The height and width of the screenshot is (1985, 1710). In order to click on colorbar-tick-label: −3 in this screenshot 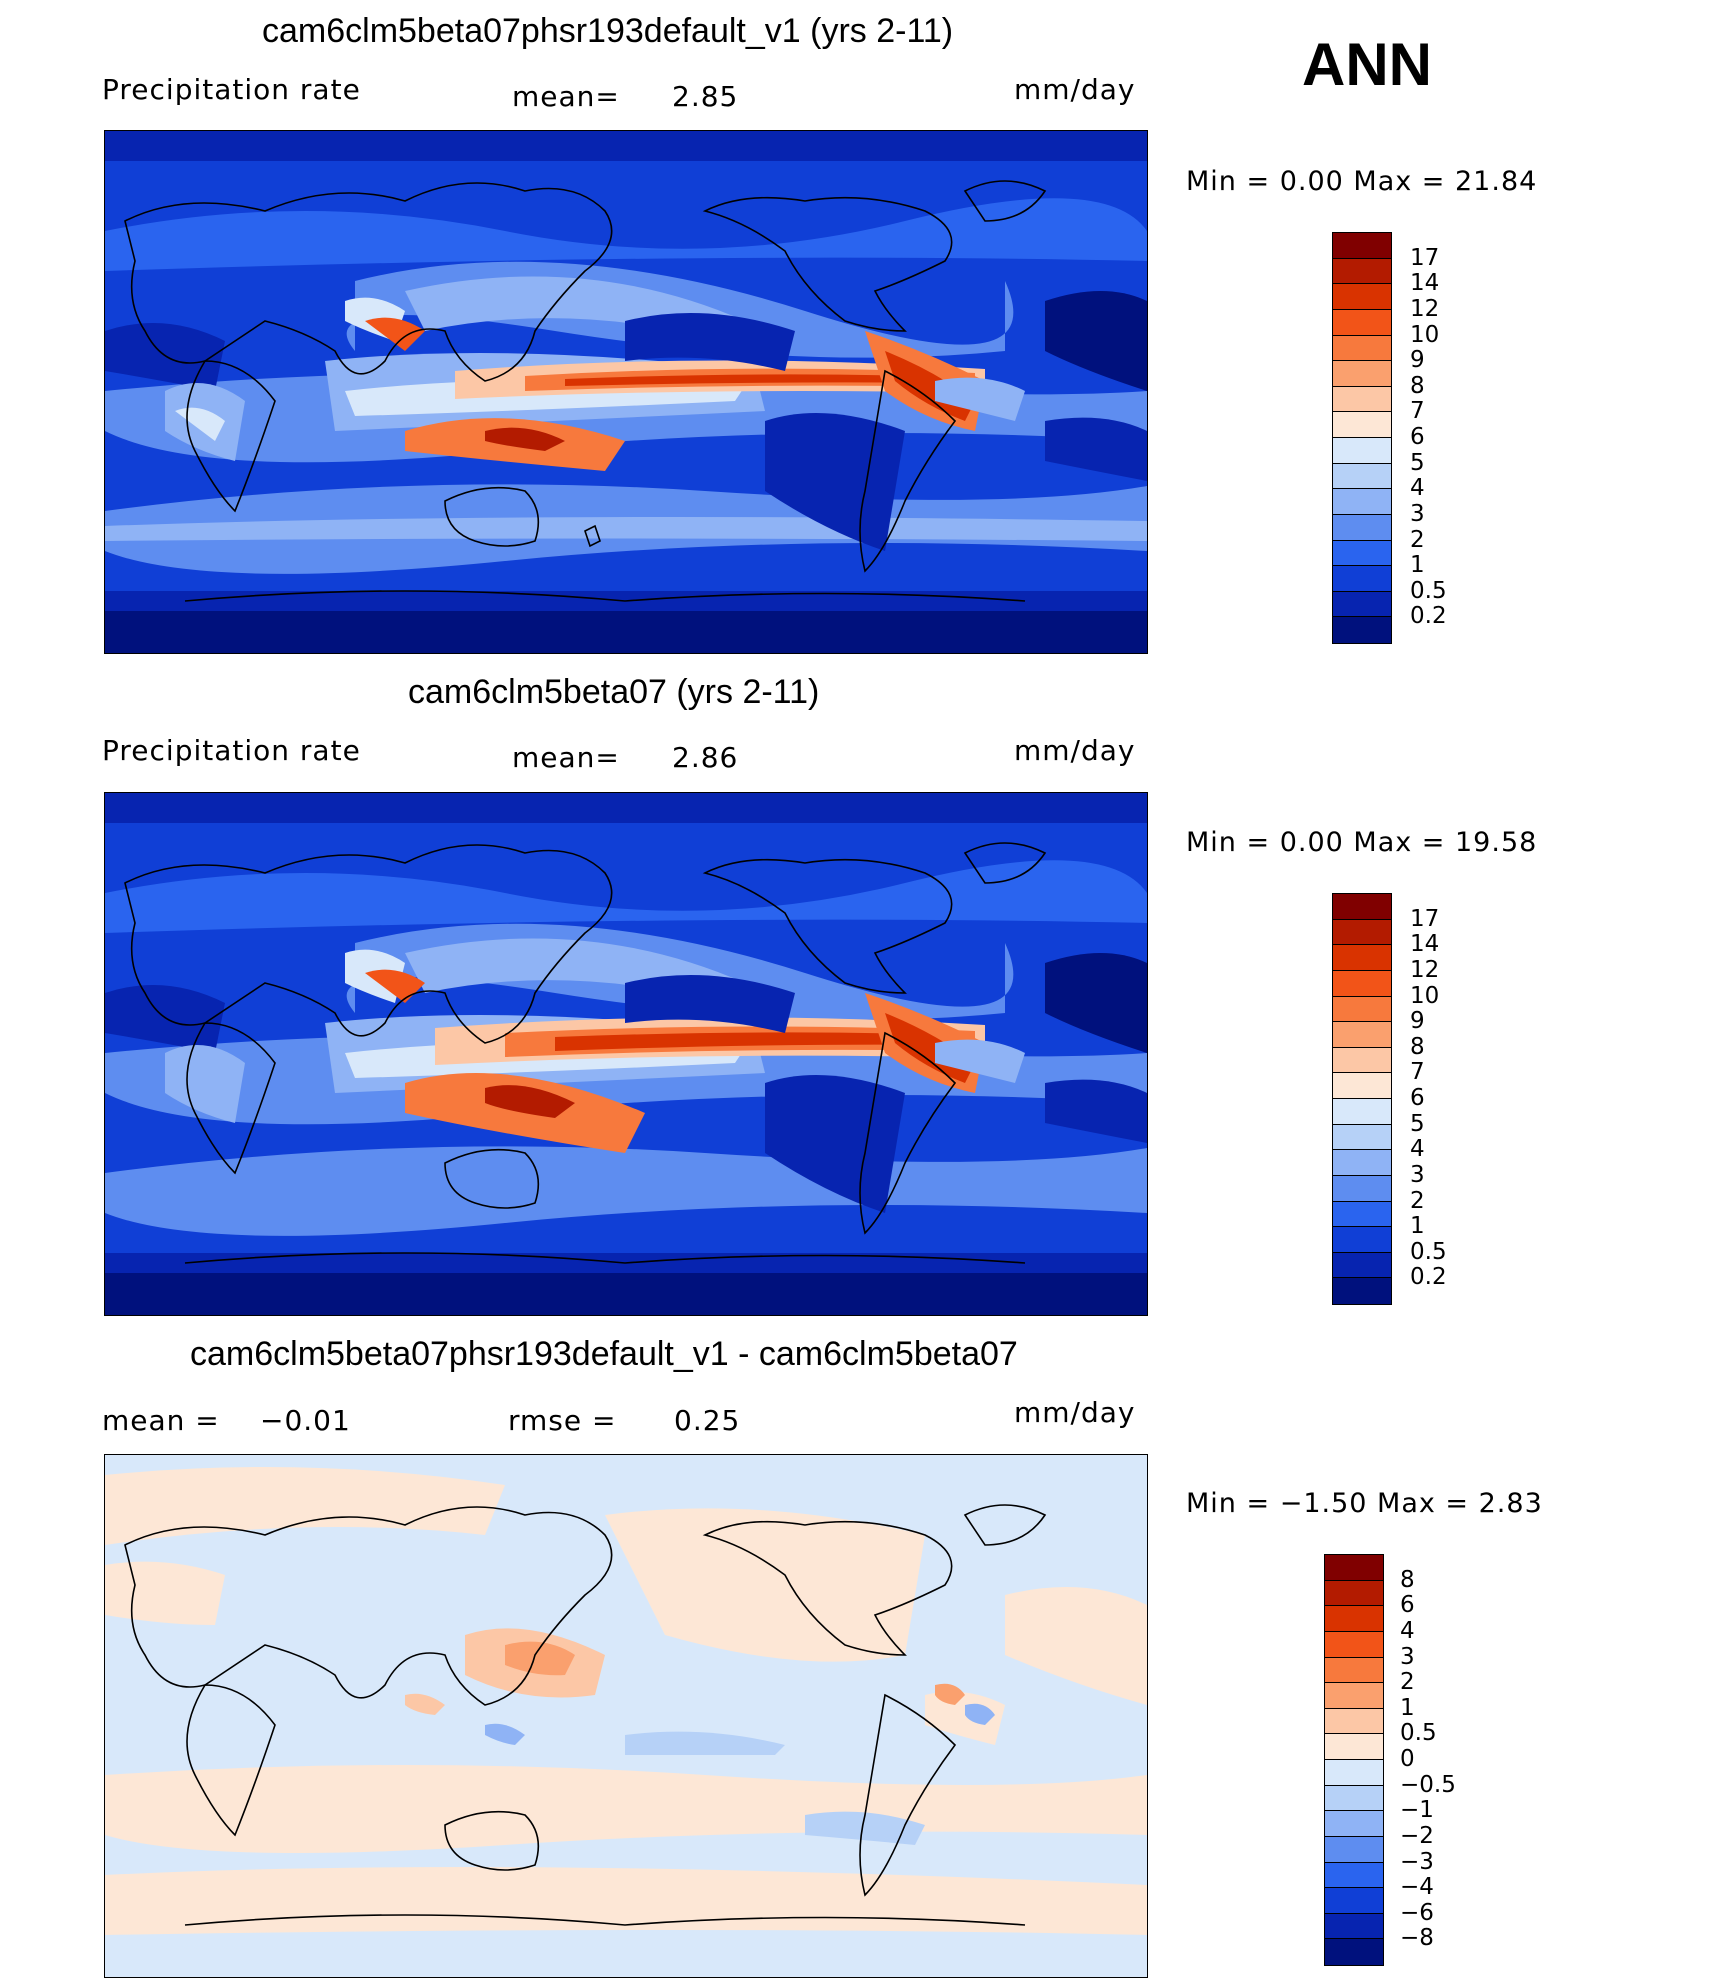, I will do `click(1417, 1861)`.